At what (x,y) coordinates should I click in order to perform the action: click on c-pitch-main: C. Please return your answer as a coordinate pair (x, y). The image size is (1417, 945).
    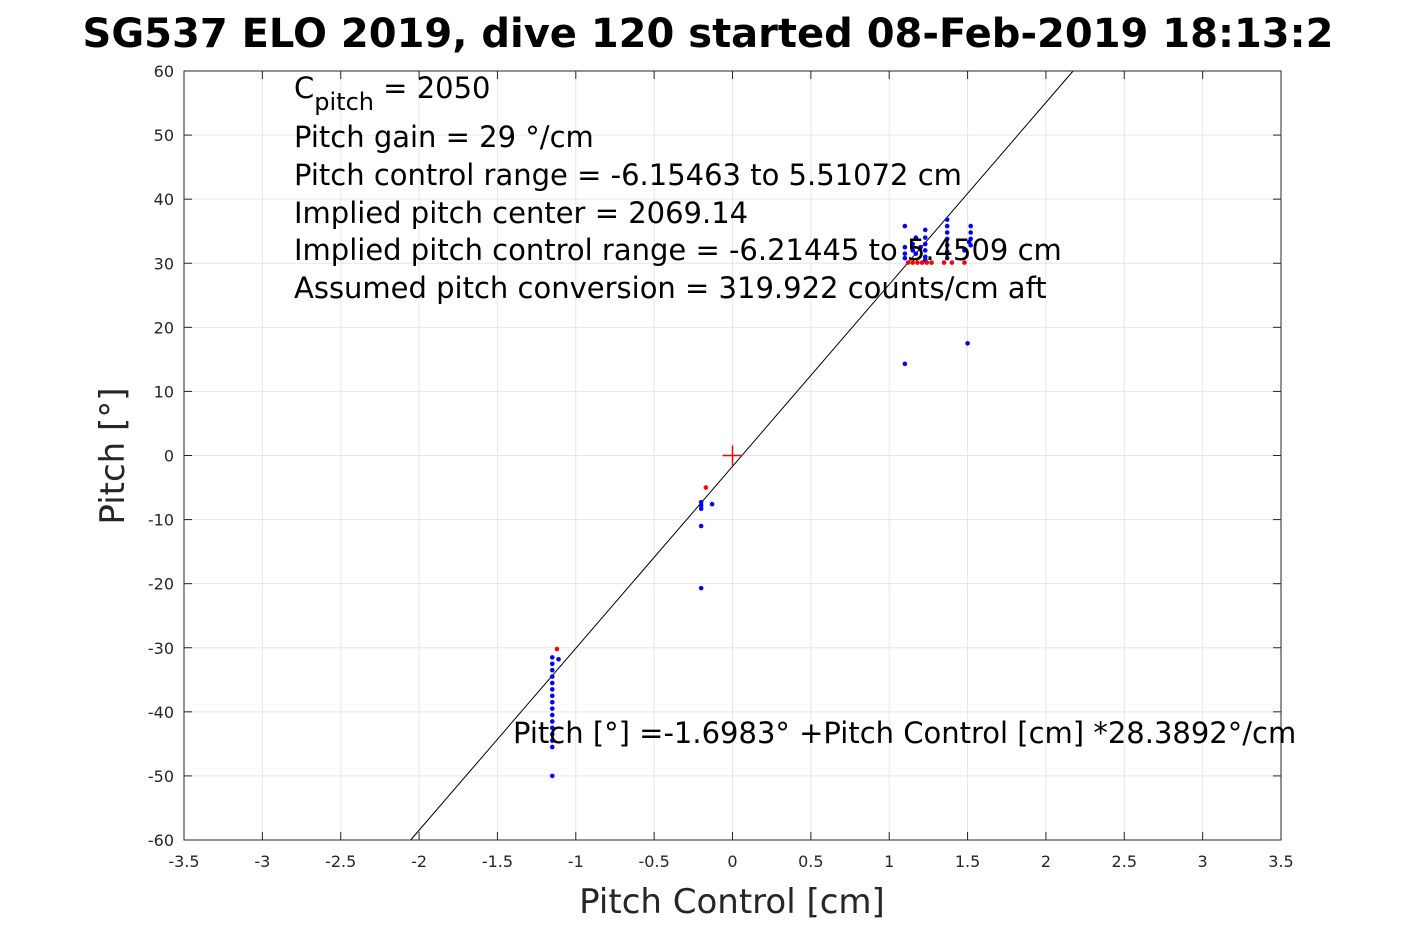
    Looking at the image, I should click on (304, 88).